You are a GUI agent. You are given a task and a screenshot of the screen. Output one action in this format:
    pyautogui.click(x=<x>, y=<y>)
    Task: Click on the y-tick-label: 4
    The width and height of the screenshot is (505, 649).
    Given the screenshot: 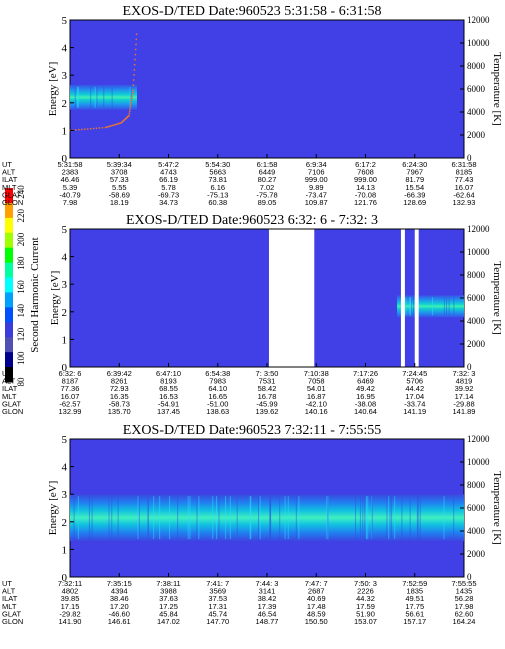 What is the action you would take?
    pyautogui.click(x=65, y=258)
    